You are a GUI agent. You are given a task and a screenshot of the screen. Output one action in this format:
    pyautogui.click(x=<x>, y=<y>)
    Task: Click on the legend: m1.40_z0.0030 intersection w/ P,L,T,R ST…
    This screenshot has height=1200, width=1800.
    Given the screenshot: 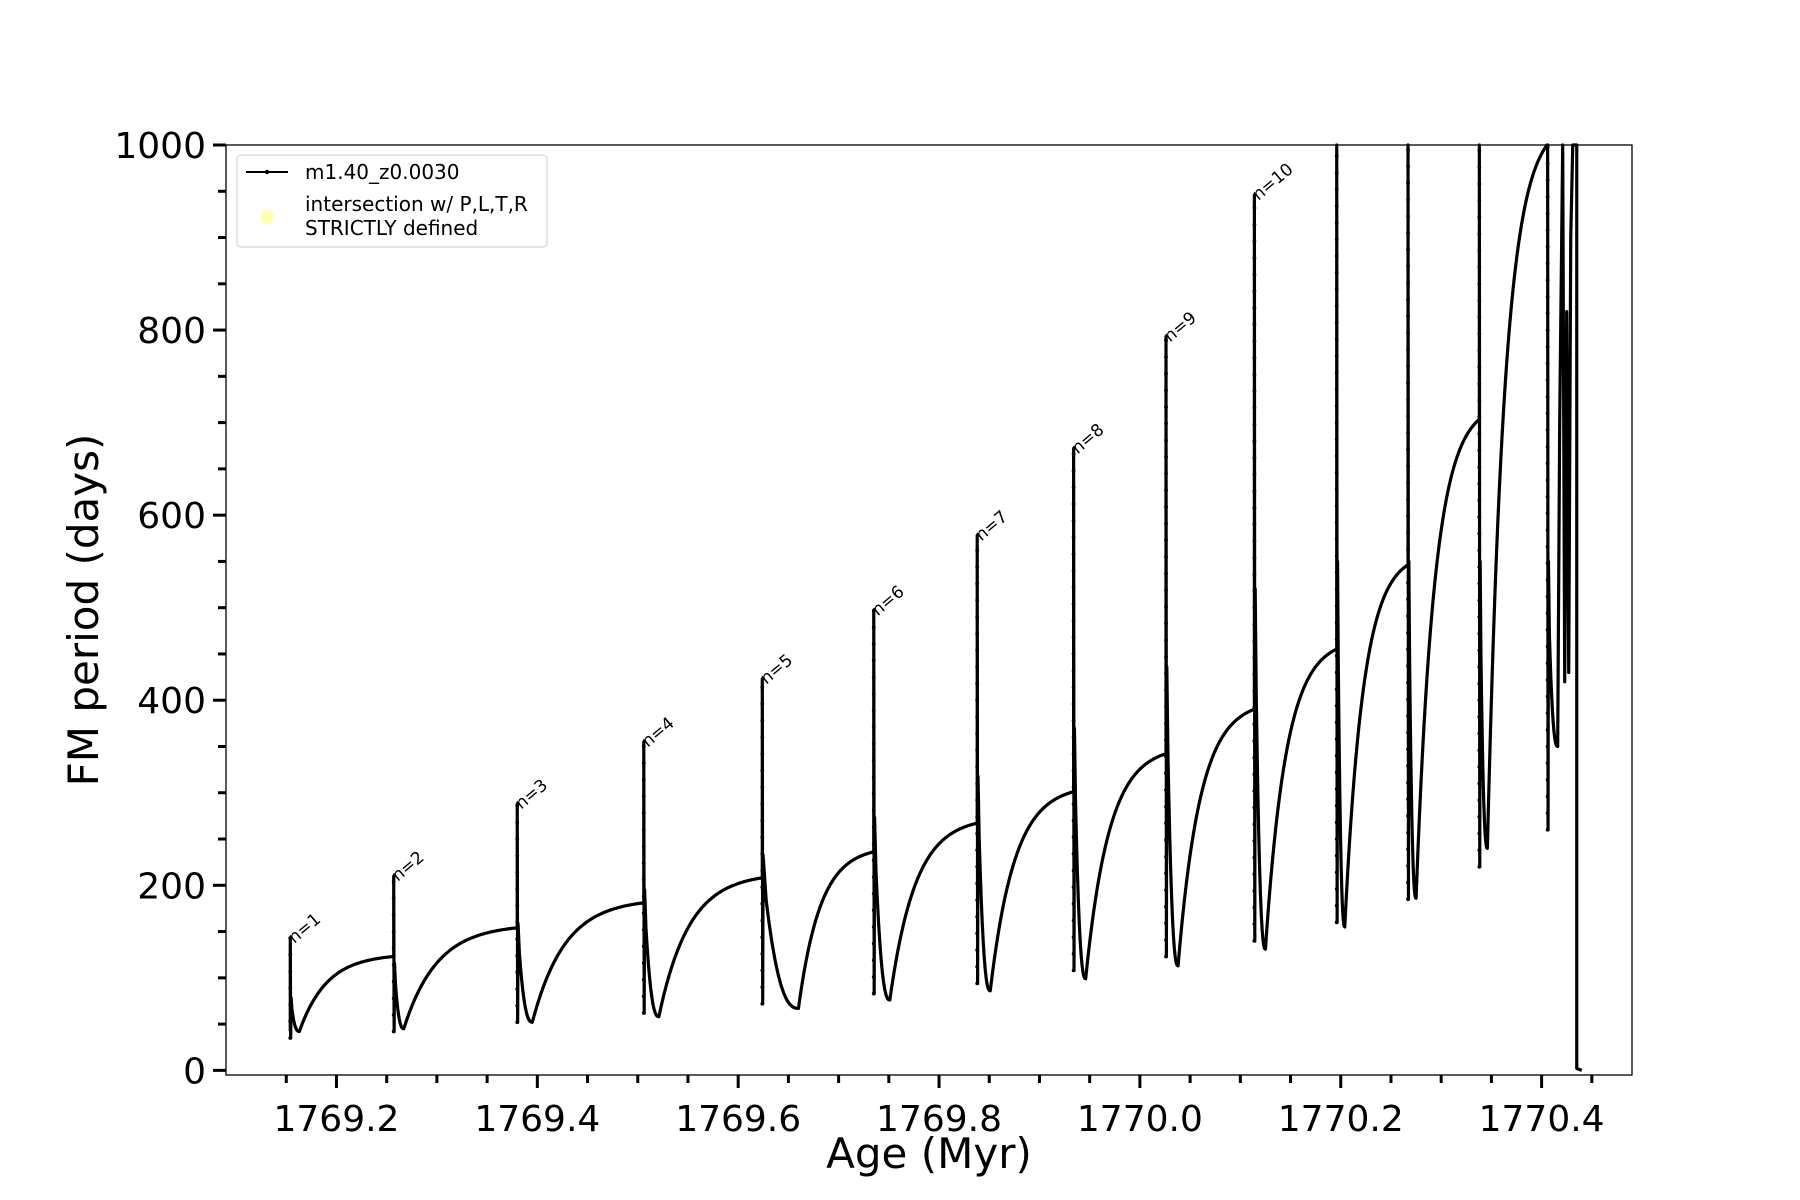 What is the action you would take?
    pyautogui.click(x=392, y=201)
    